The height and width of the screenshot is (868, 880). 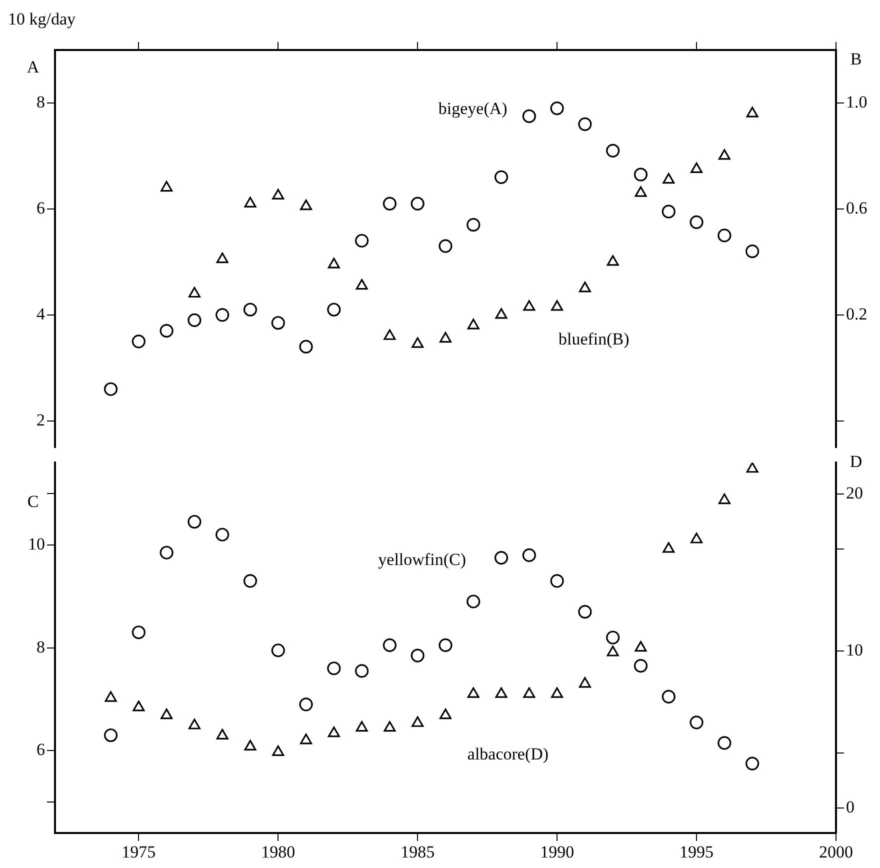 I want to click on y2-axis-title: D, so click(x=856, y=462).